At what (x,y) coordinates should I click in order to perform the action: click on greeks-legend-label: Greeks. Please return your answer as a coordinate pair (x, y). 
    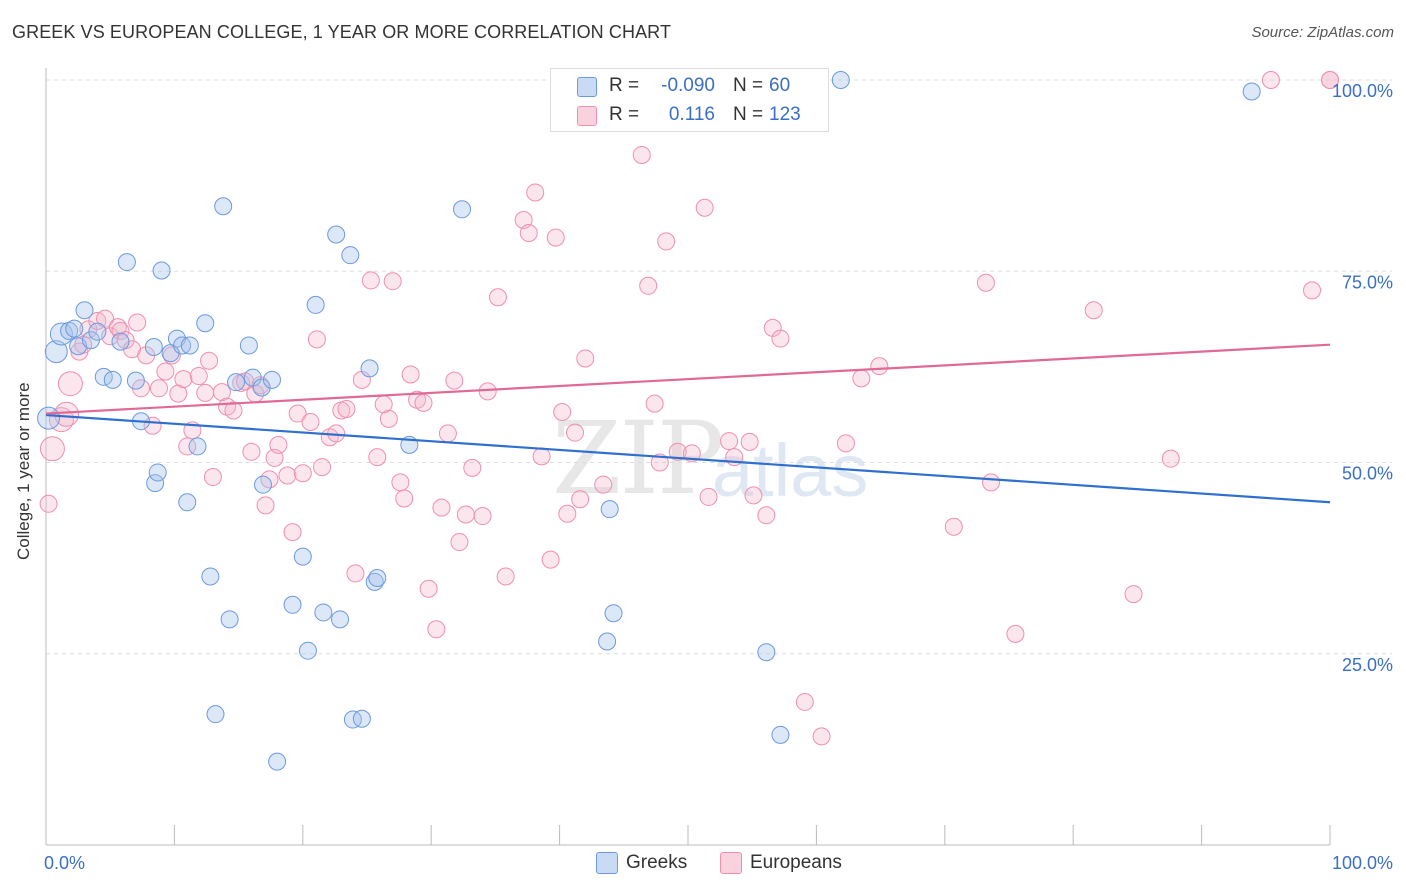
    Looking at the image, I should click on (657, 862).